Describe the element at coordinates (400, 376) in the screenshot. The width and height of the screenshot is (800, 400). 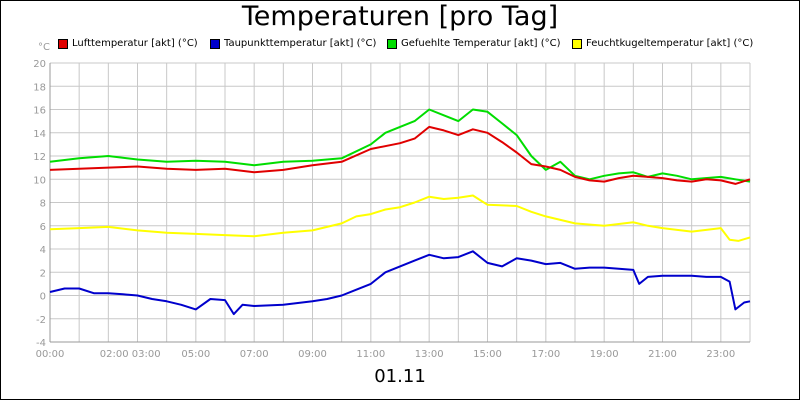
I see `date-label: 01.11` at that location.